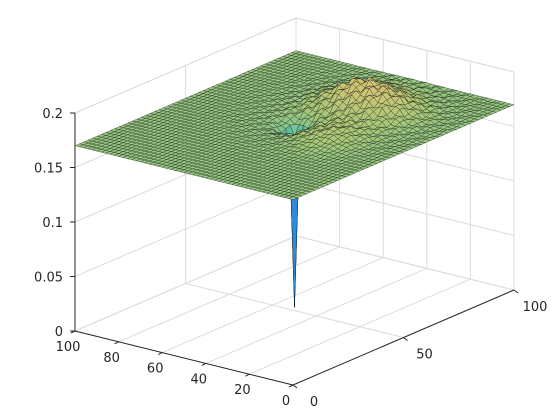 Image resolution: width=560 pixels, height=420 pixels. Describe the element at coordinates (48, 278) in the screenshot. I see `z-tick-label: 0.05` at that location.